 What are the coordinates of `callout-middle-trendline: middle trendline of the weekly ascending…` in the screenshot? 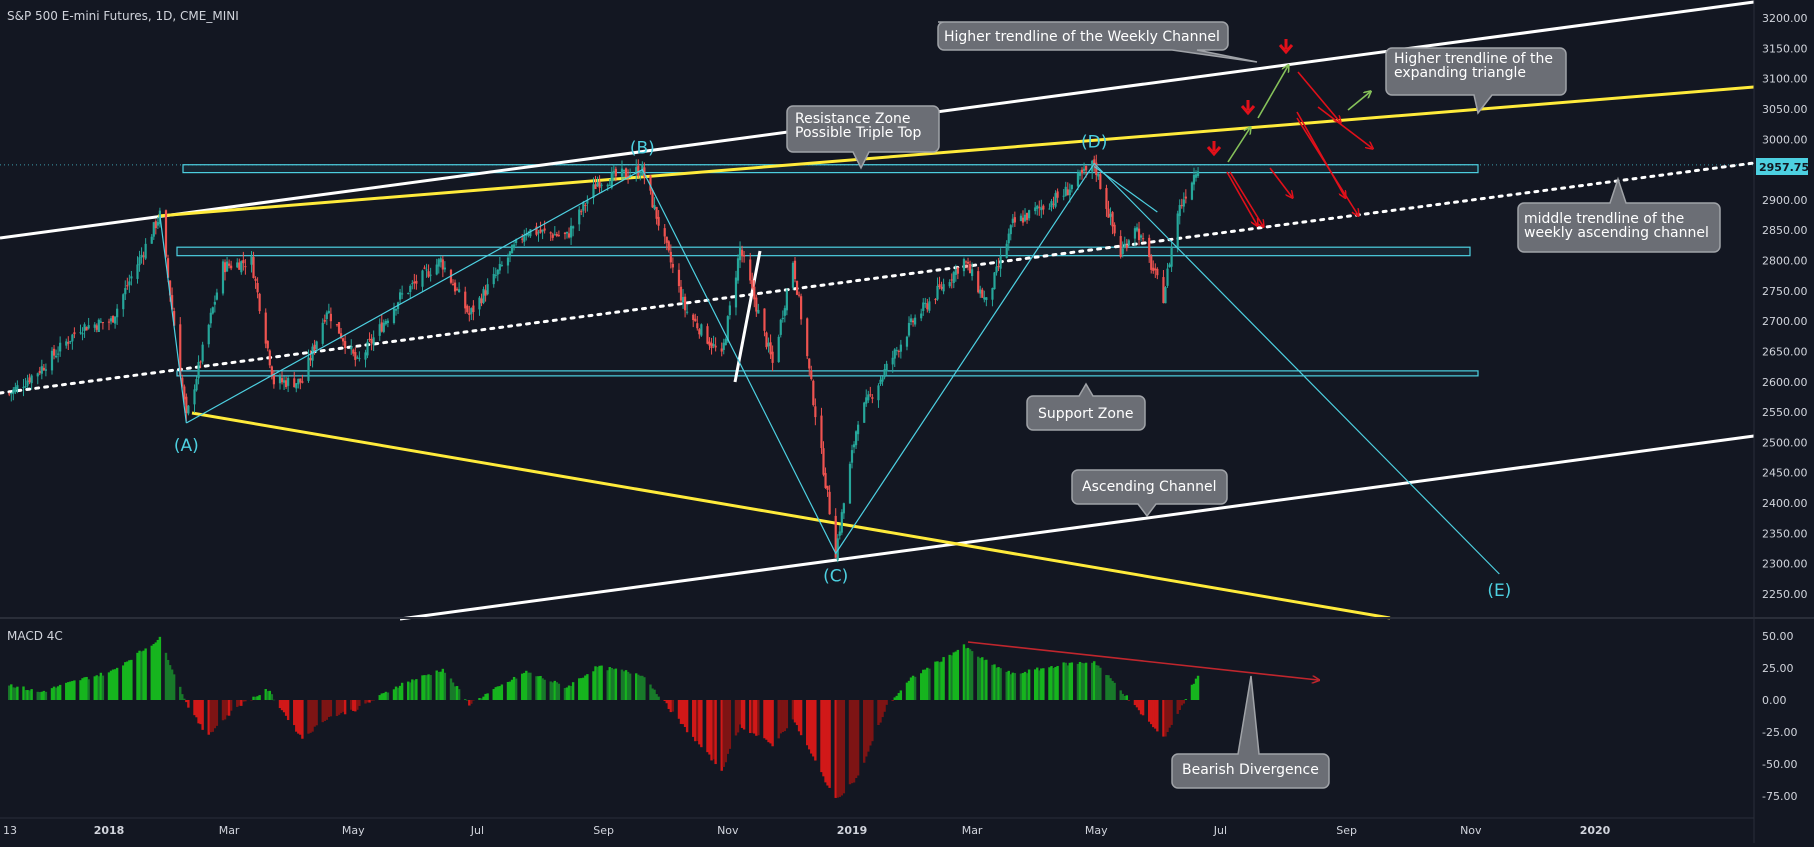 It's located at (1619, 214).